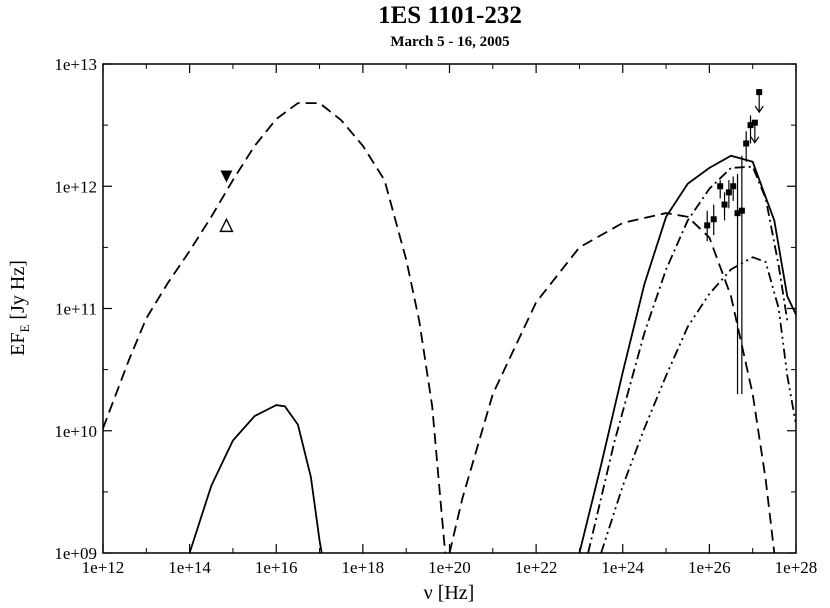 The width and height of the screenshot is (830, 608). I want to click on x-tick-label: 1e+20, so click(449, 567).